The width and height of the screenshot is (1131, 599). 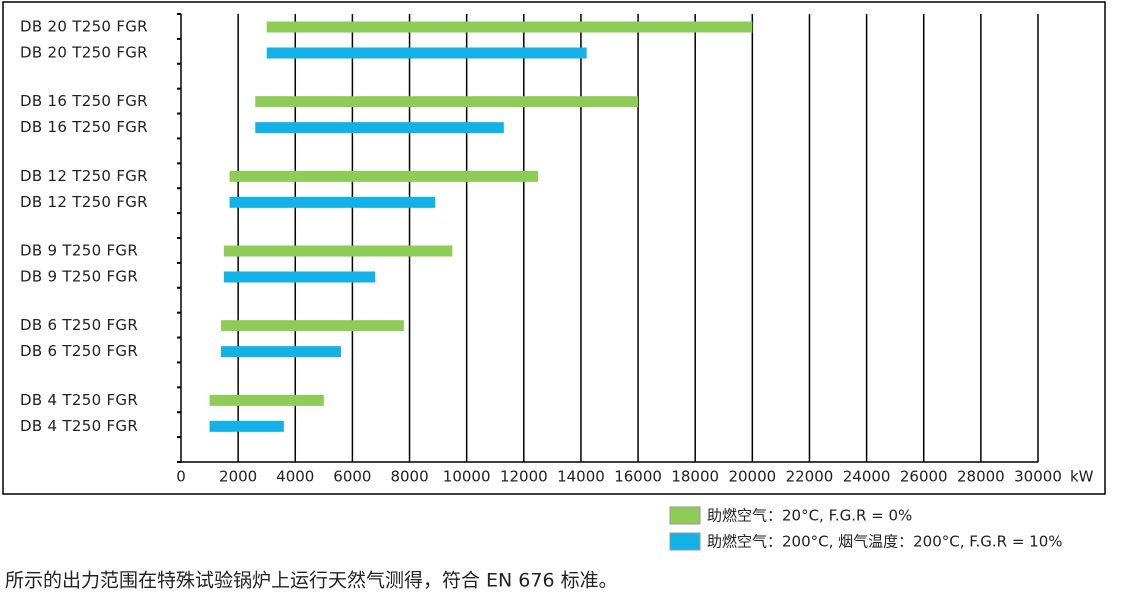 What do you see at coordinates (295, 477) in the screenshot?
I see `x-tick-label: 4000` at bounding box center [295, 477].